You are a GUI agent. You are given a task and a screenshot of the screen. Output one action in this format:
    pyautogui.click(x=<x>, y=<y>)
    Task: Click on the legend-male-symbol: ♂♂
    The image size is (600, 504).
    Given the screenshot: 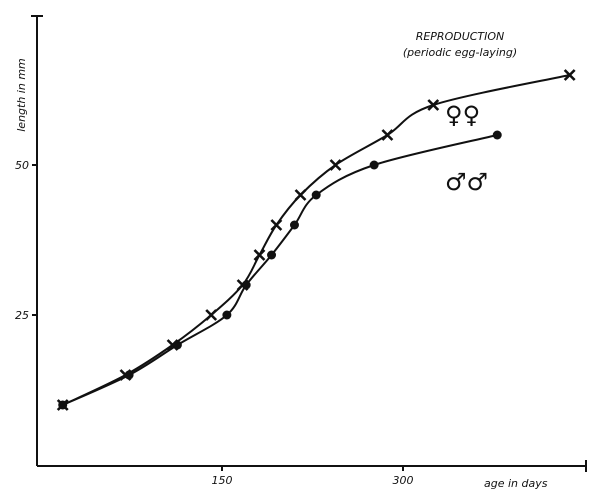 What is the action you would take?
    pyautogui.click(x=466, y=182)
    